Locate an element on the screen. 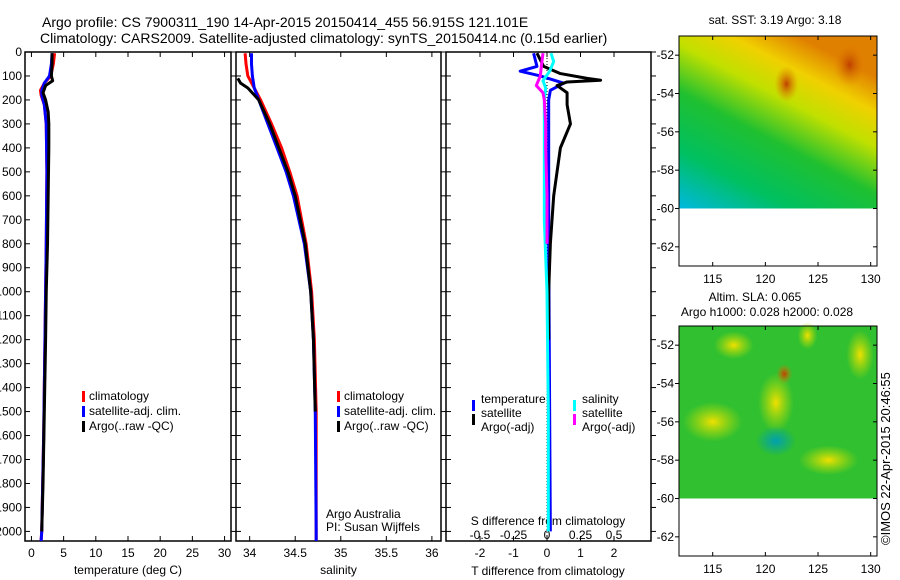 The height and width of the screenshot is (580, 900). x2-tick-label: 0.25 is located at coordinates (581, 535).